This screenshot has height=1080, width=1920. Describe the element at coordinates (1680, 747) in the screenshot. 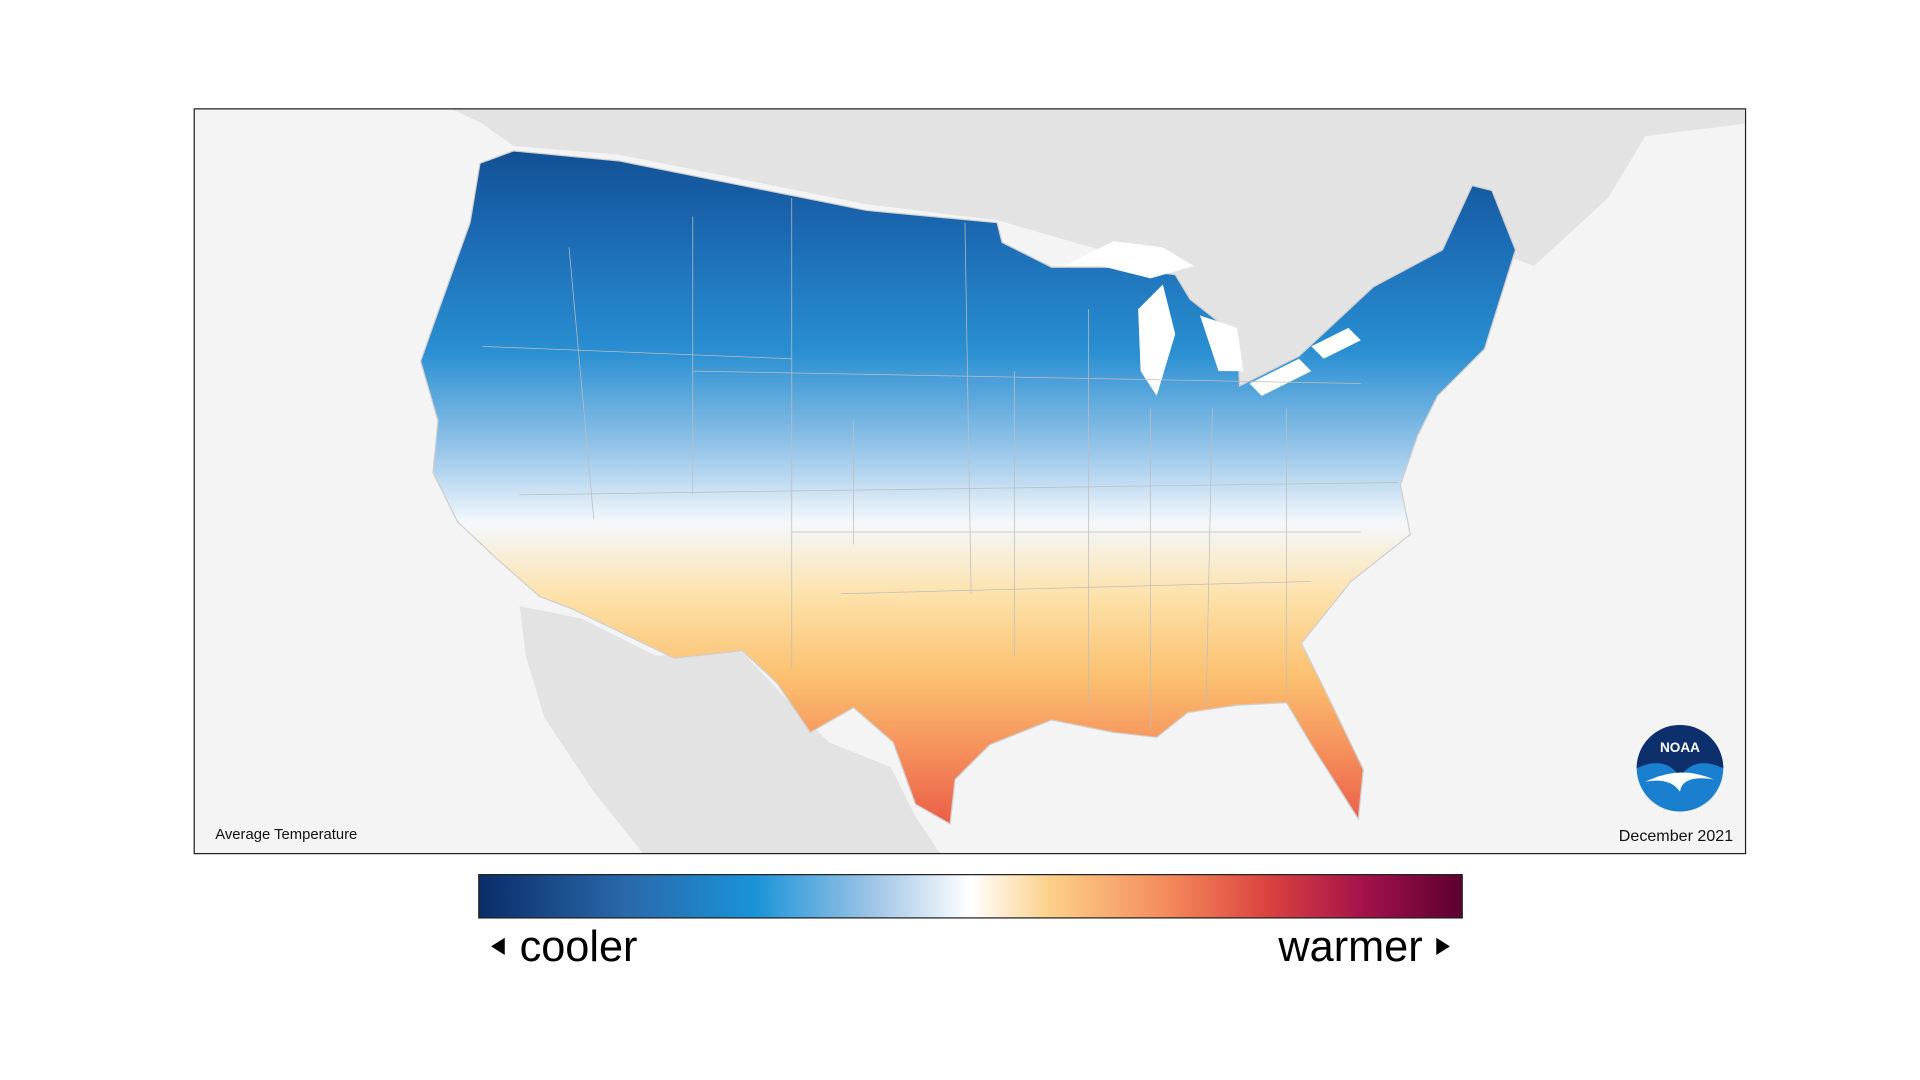

I see `logo-text: NOAA` at that location.